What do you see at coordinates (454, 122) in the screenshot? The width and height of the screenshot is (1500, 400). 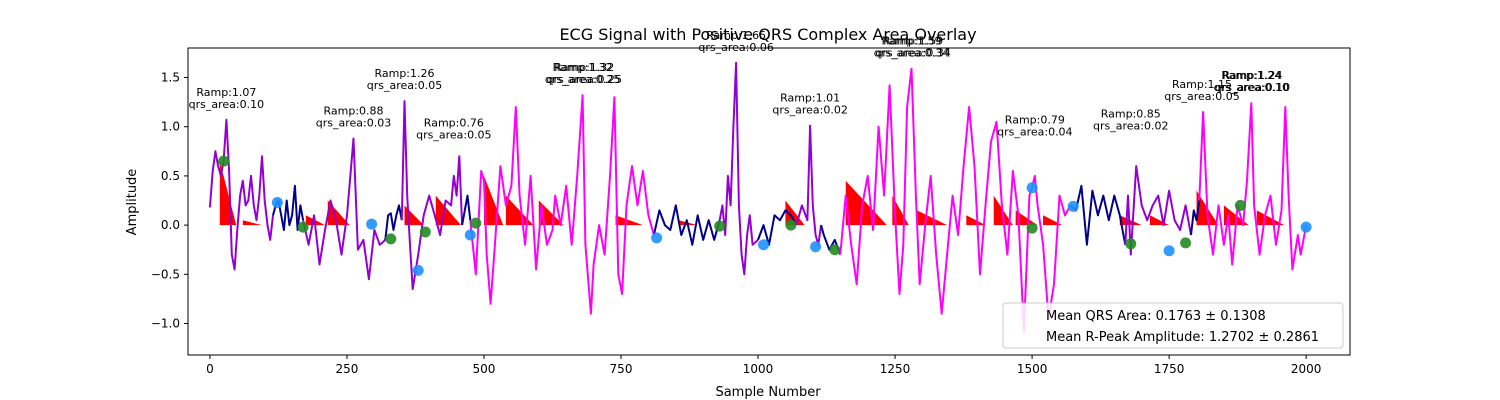 I see `annotation-ramp: Ramp:0.76` at bounding box center [454, 122].